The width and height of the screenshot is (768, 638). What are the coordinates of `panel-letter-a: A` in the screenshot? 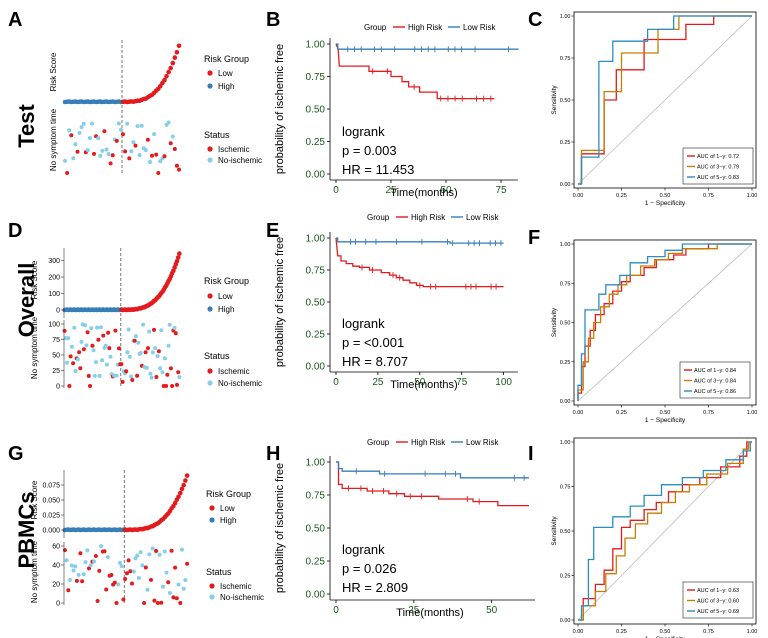 It's located at (15, 20).